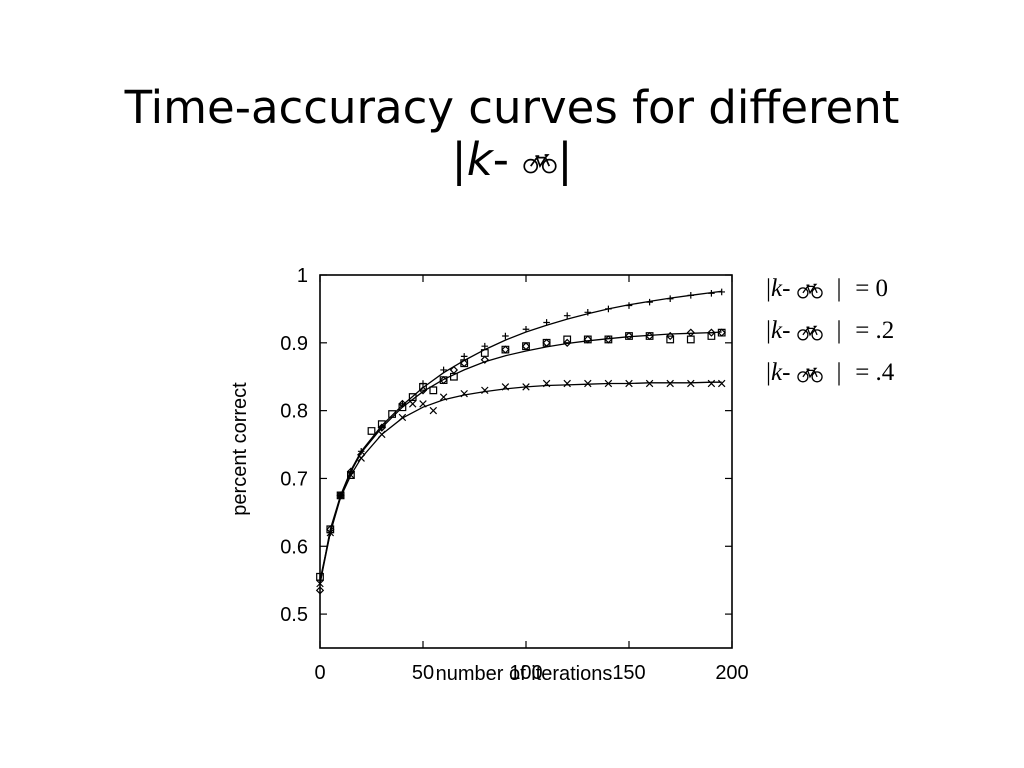 The height and width of the screenshot is (768, 1024). I want to click on y-tick-label: 0.7, so click(294, 479).